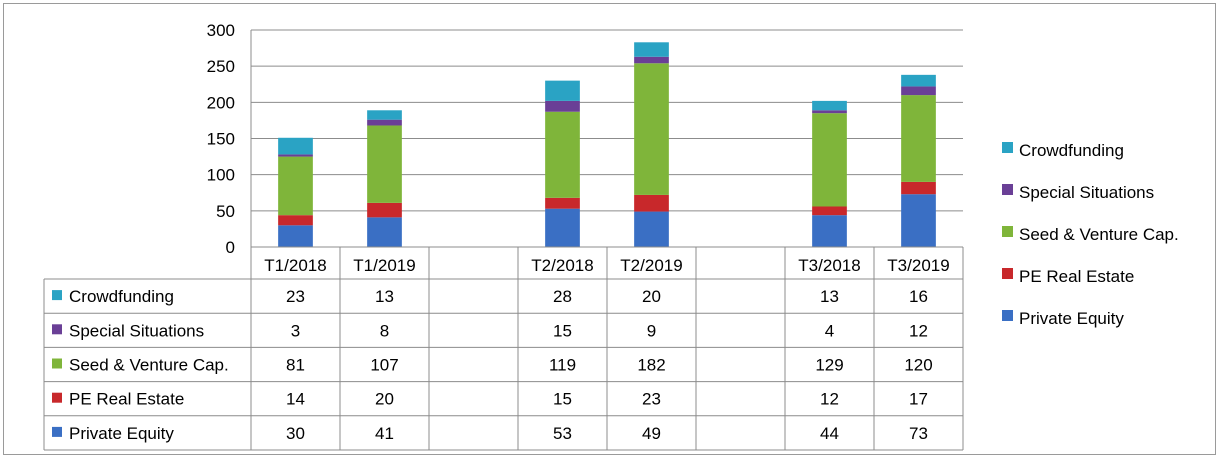 The height and width of the screenshot is (461, 1223). What do you see at coordinates (562, 154) in the screenshot?
I see `bar-seed-venture-cap-t2-2018` at bounding box center [562, 154].